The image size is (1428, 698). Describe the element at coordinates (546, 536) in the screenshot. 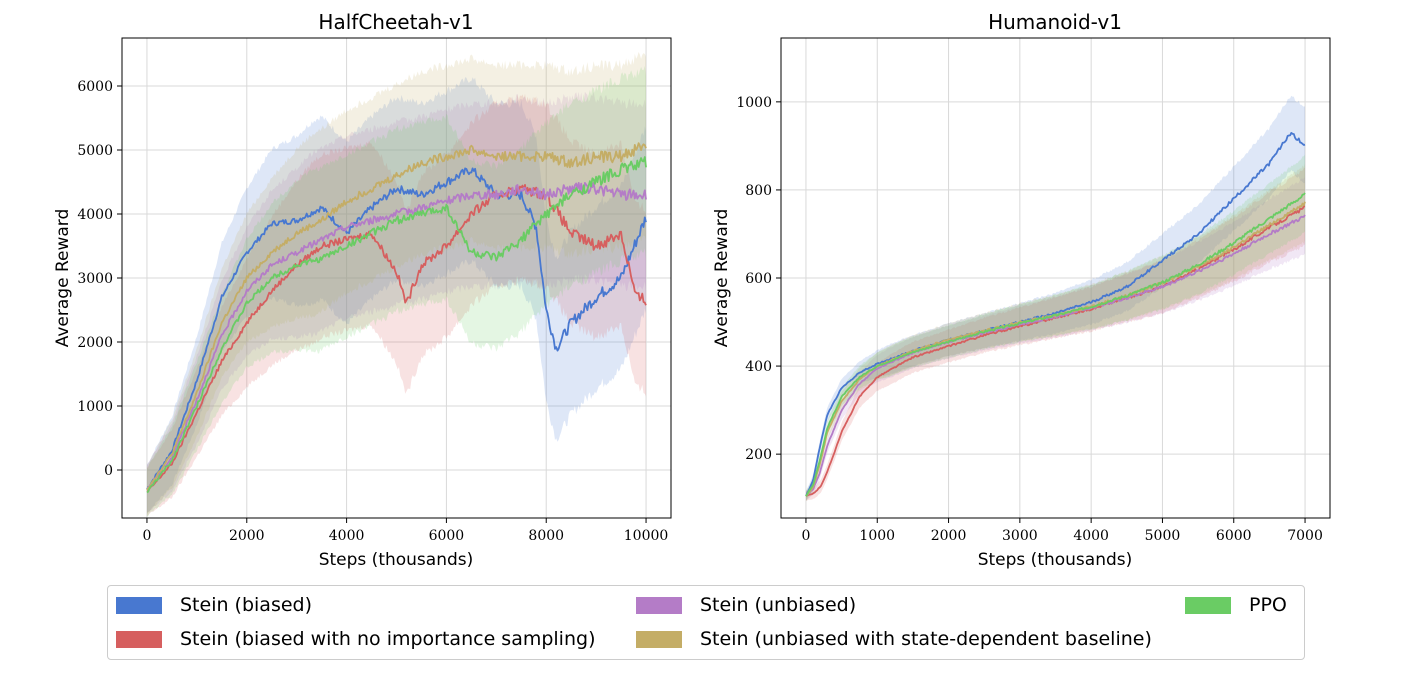

I see `x-tick-label: 8000` at that location.